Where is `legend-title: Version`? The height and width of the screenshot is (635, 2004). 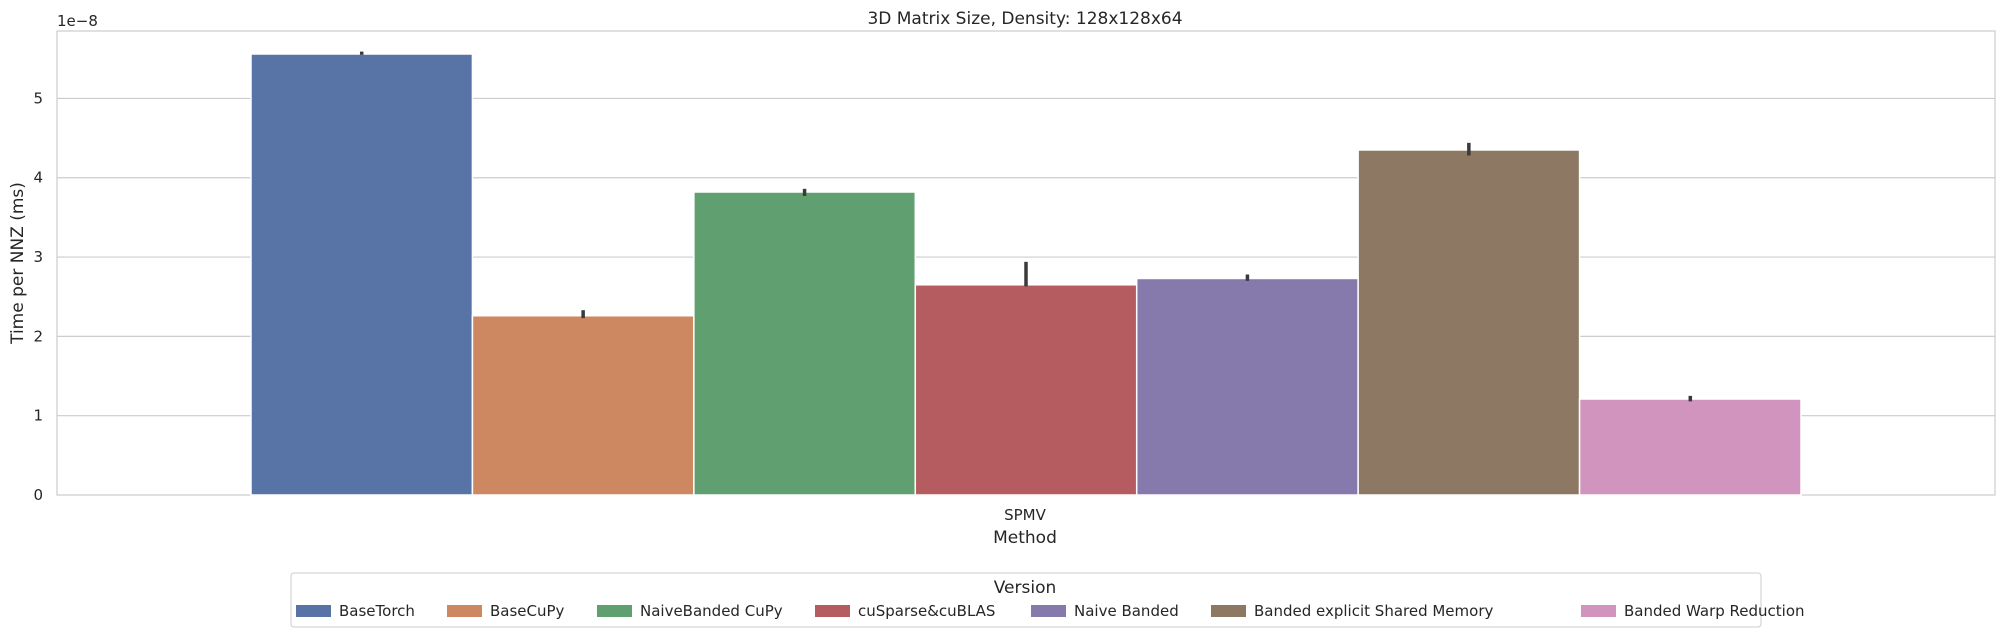 legend-title: Version is located at coordinates (1025, 588).